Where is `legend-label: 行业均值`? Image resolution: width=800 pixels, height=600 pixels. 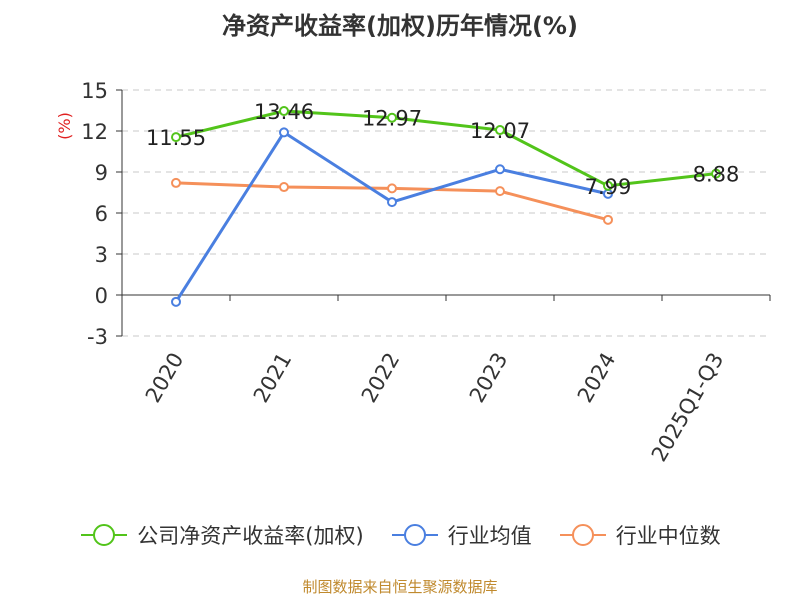 legend-label: 行业均值 is located at coordinates (489, 536).